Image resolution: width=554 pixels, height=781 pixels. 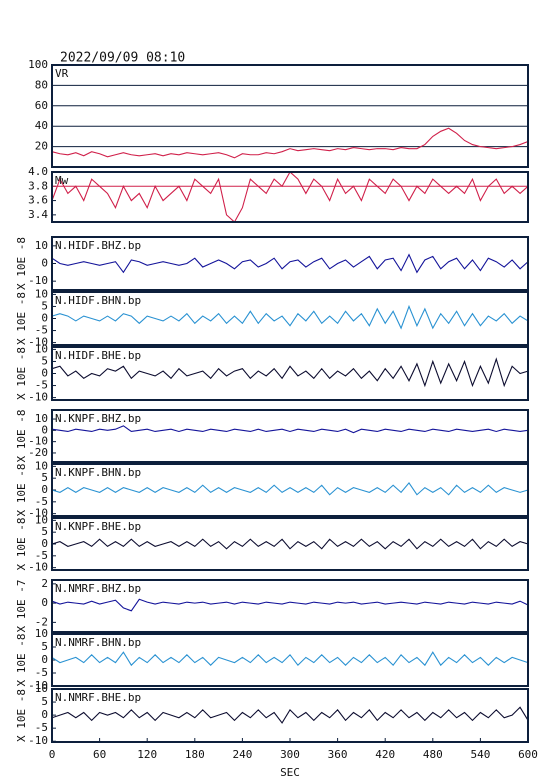 What do you see at coordinates (38, 185) in the screenshot?
I see `y-tick-label: 3.8` at bounding box center [38, 185].